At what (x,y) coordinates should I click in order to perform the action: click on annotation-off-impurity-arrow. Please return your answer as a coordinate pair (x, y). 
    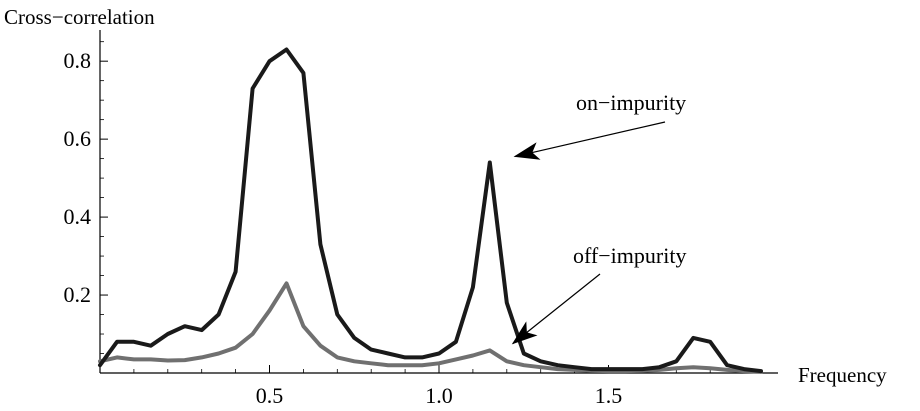
    Looking at the image, I should click on (556, 309).